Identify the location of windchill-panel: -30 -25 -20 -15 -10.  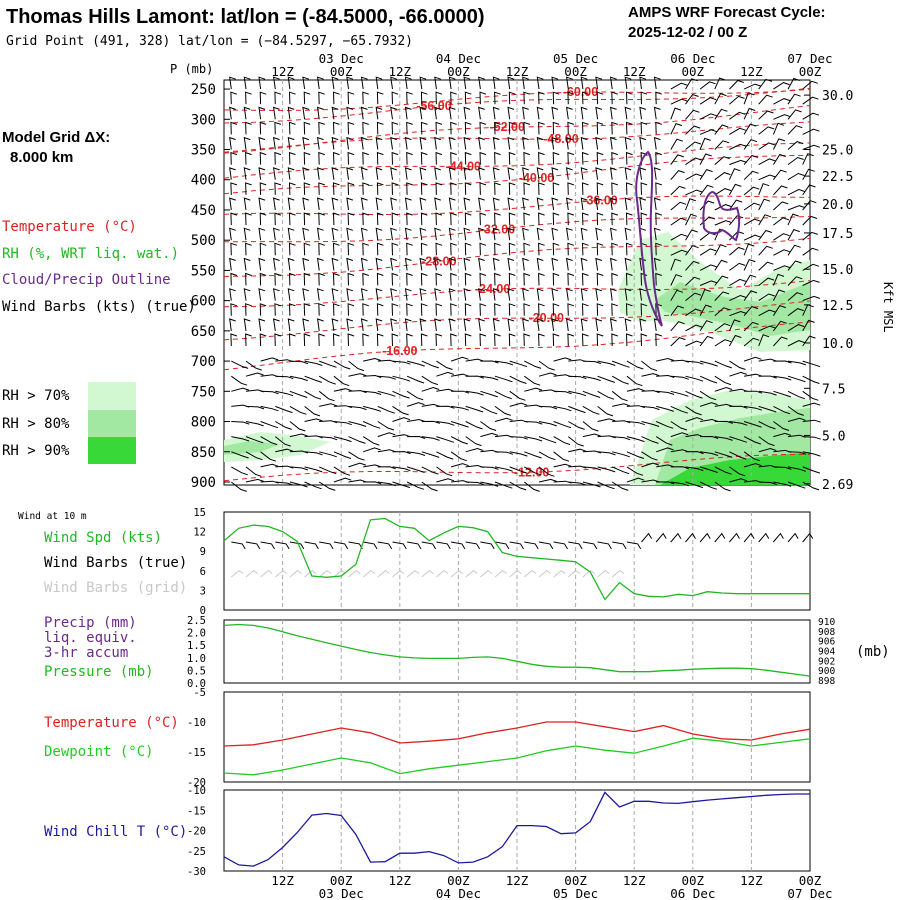
(499, 831).